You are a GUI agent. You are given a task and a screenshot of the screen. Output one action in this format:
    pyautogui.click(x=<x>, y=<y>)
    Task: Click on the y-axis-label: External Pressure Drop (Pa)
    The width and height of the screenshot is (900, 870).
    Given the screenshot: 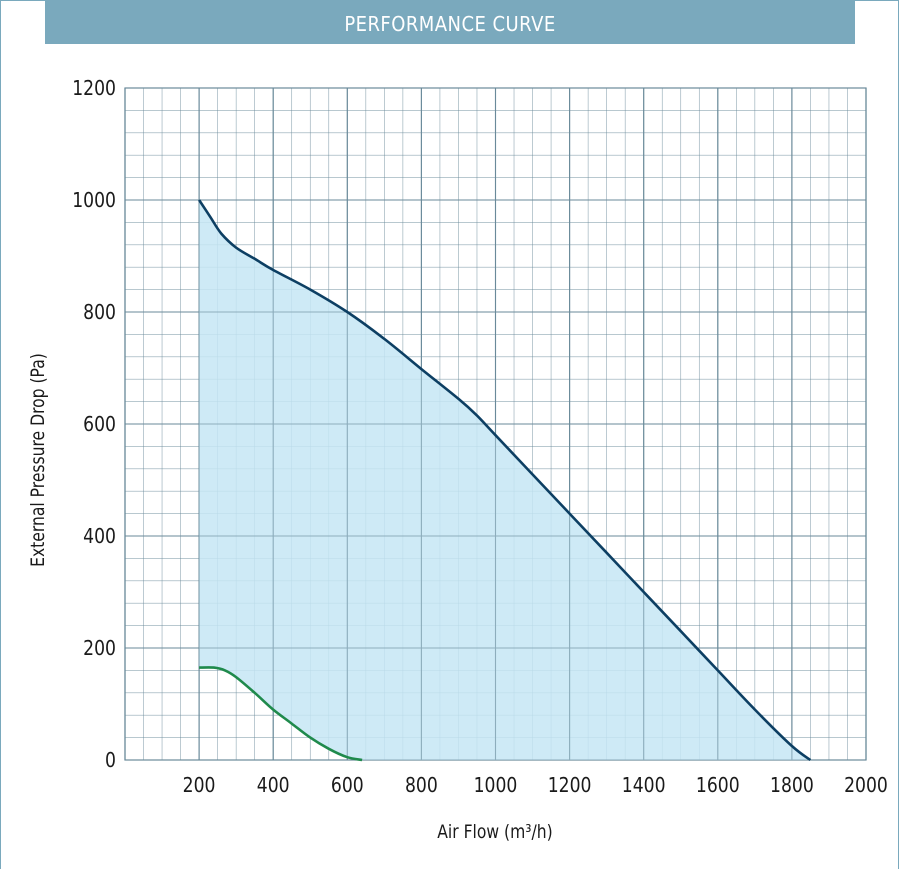 What is the action you would take?
    pyautogui.click(x=39, y=460)
    